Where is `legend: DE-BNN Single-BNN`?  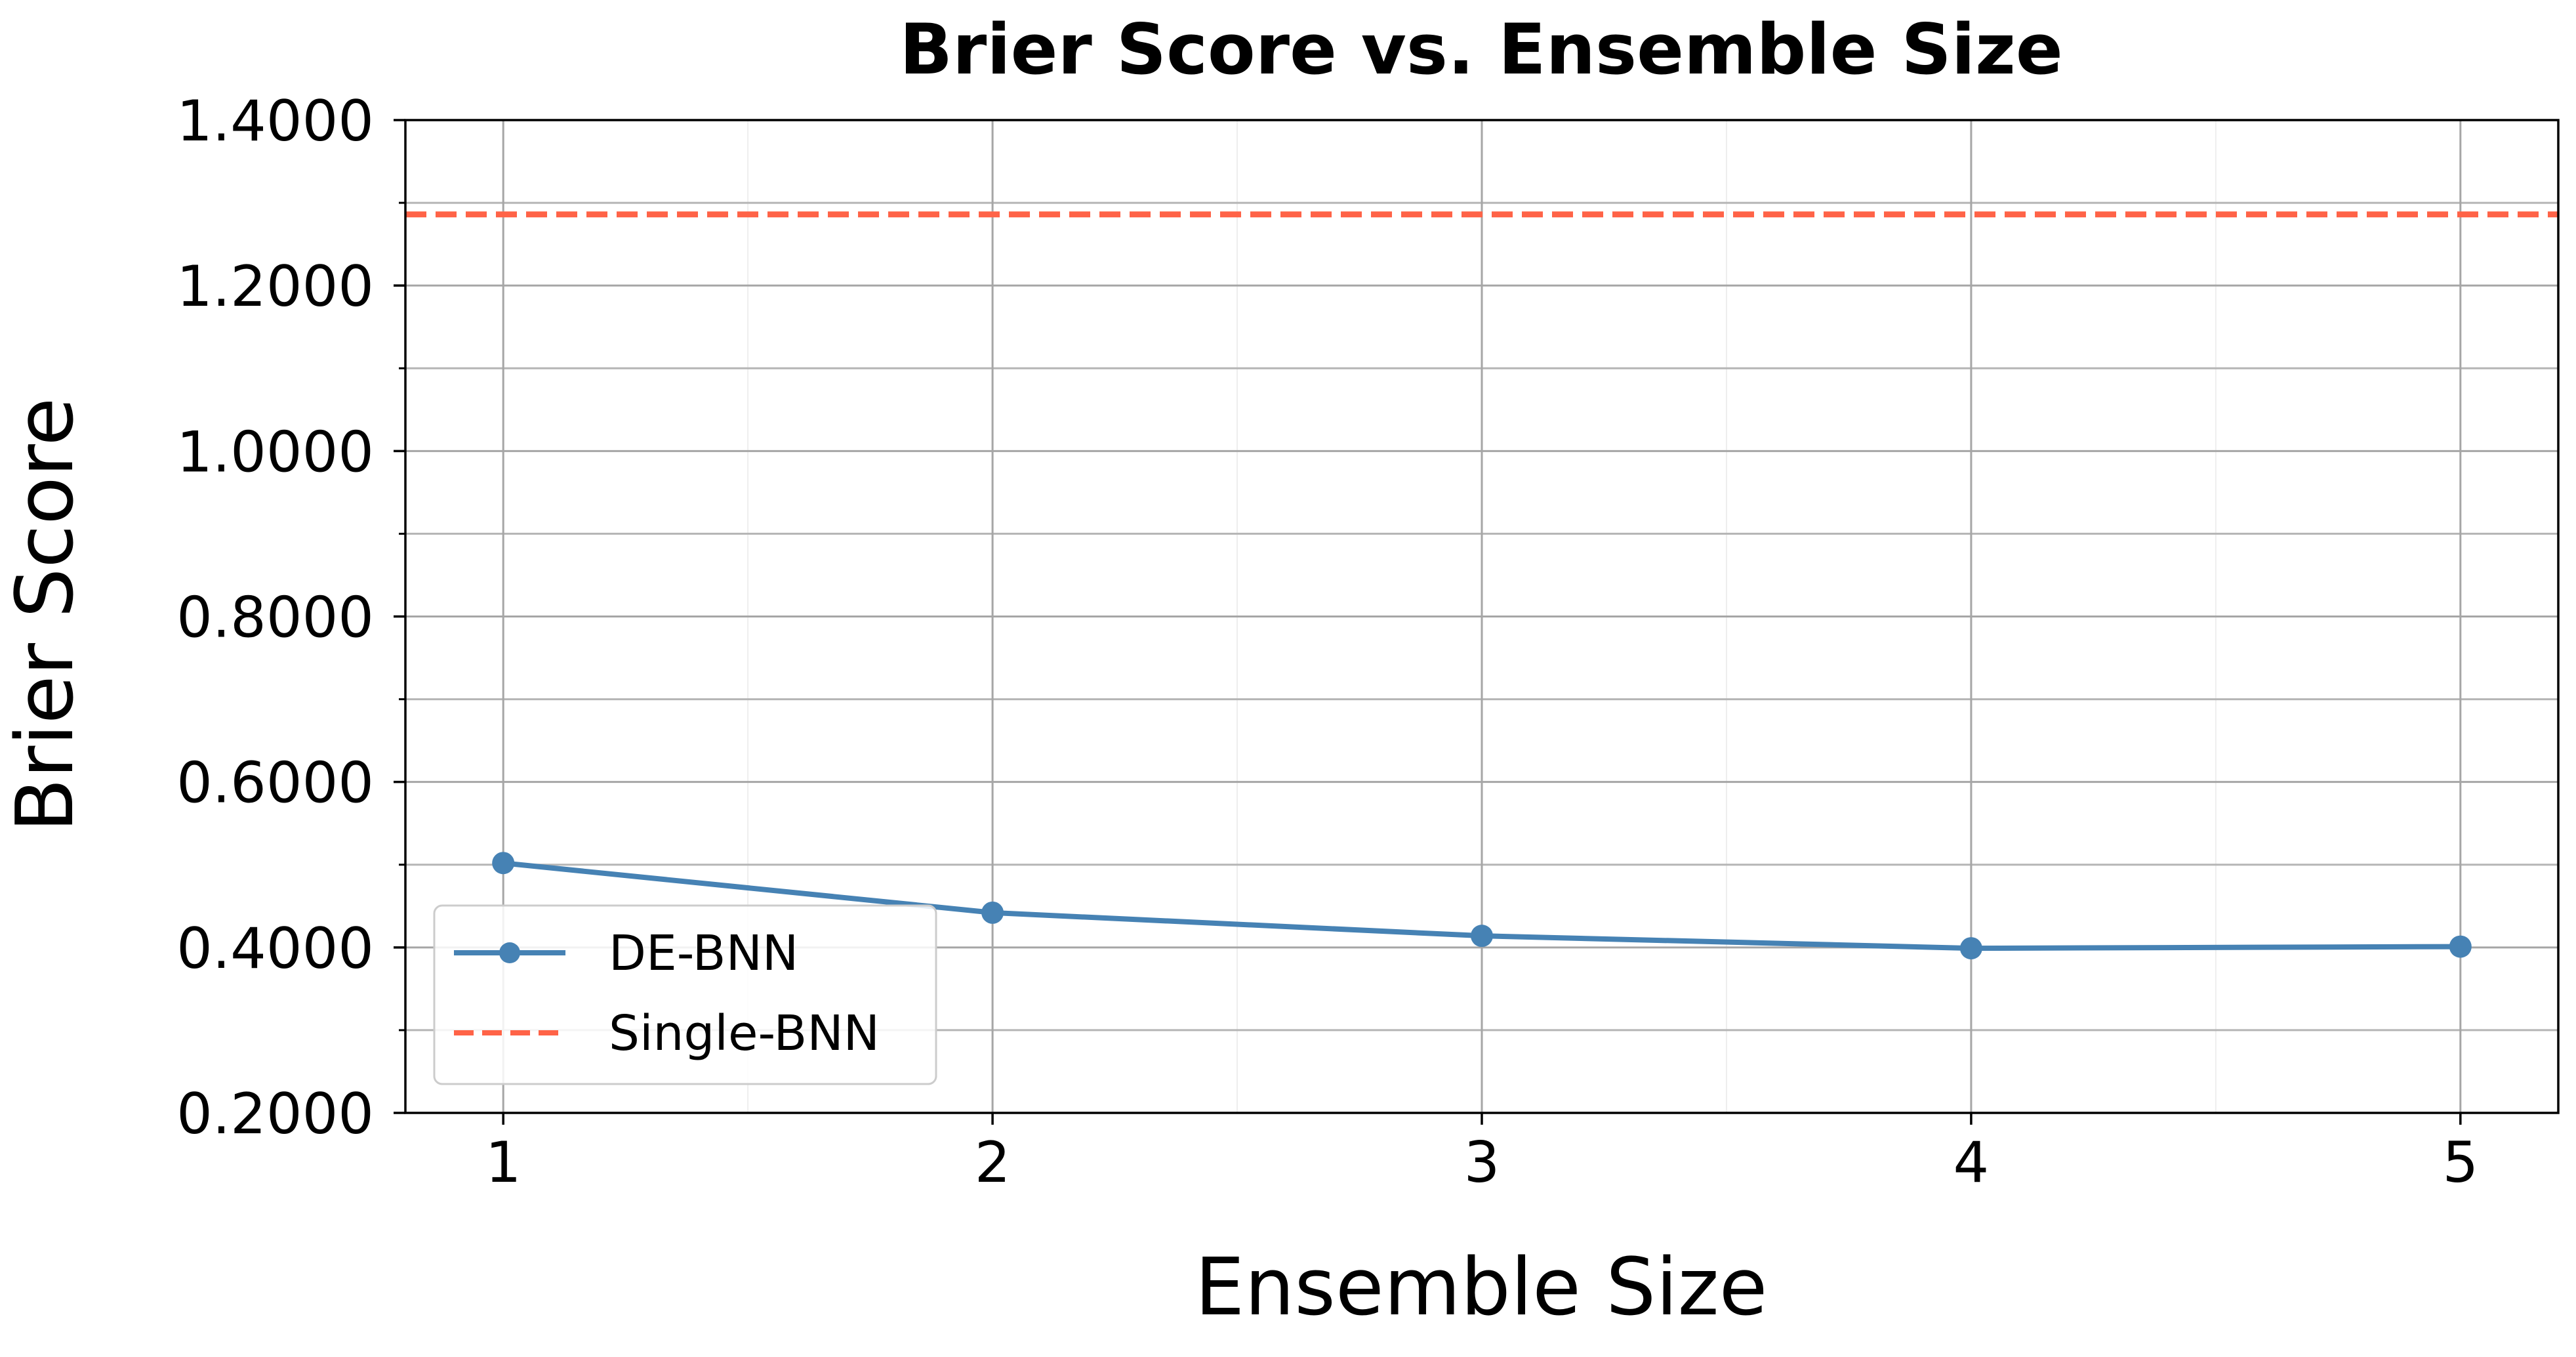 legend: DE-BNN Single-BNN is located at coordinates (685, 994).